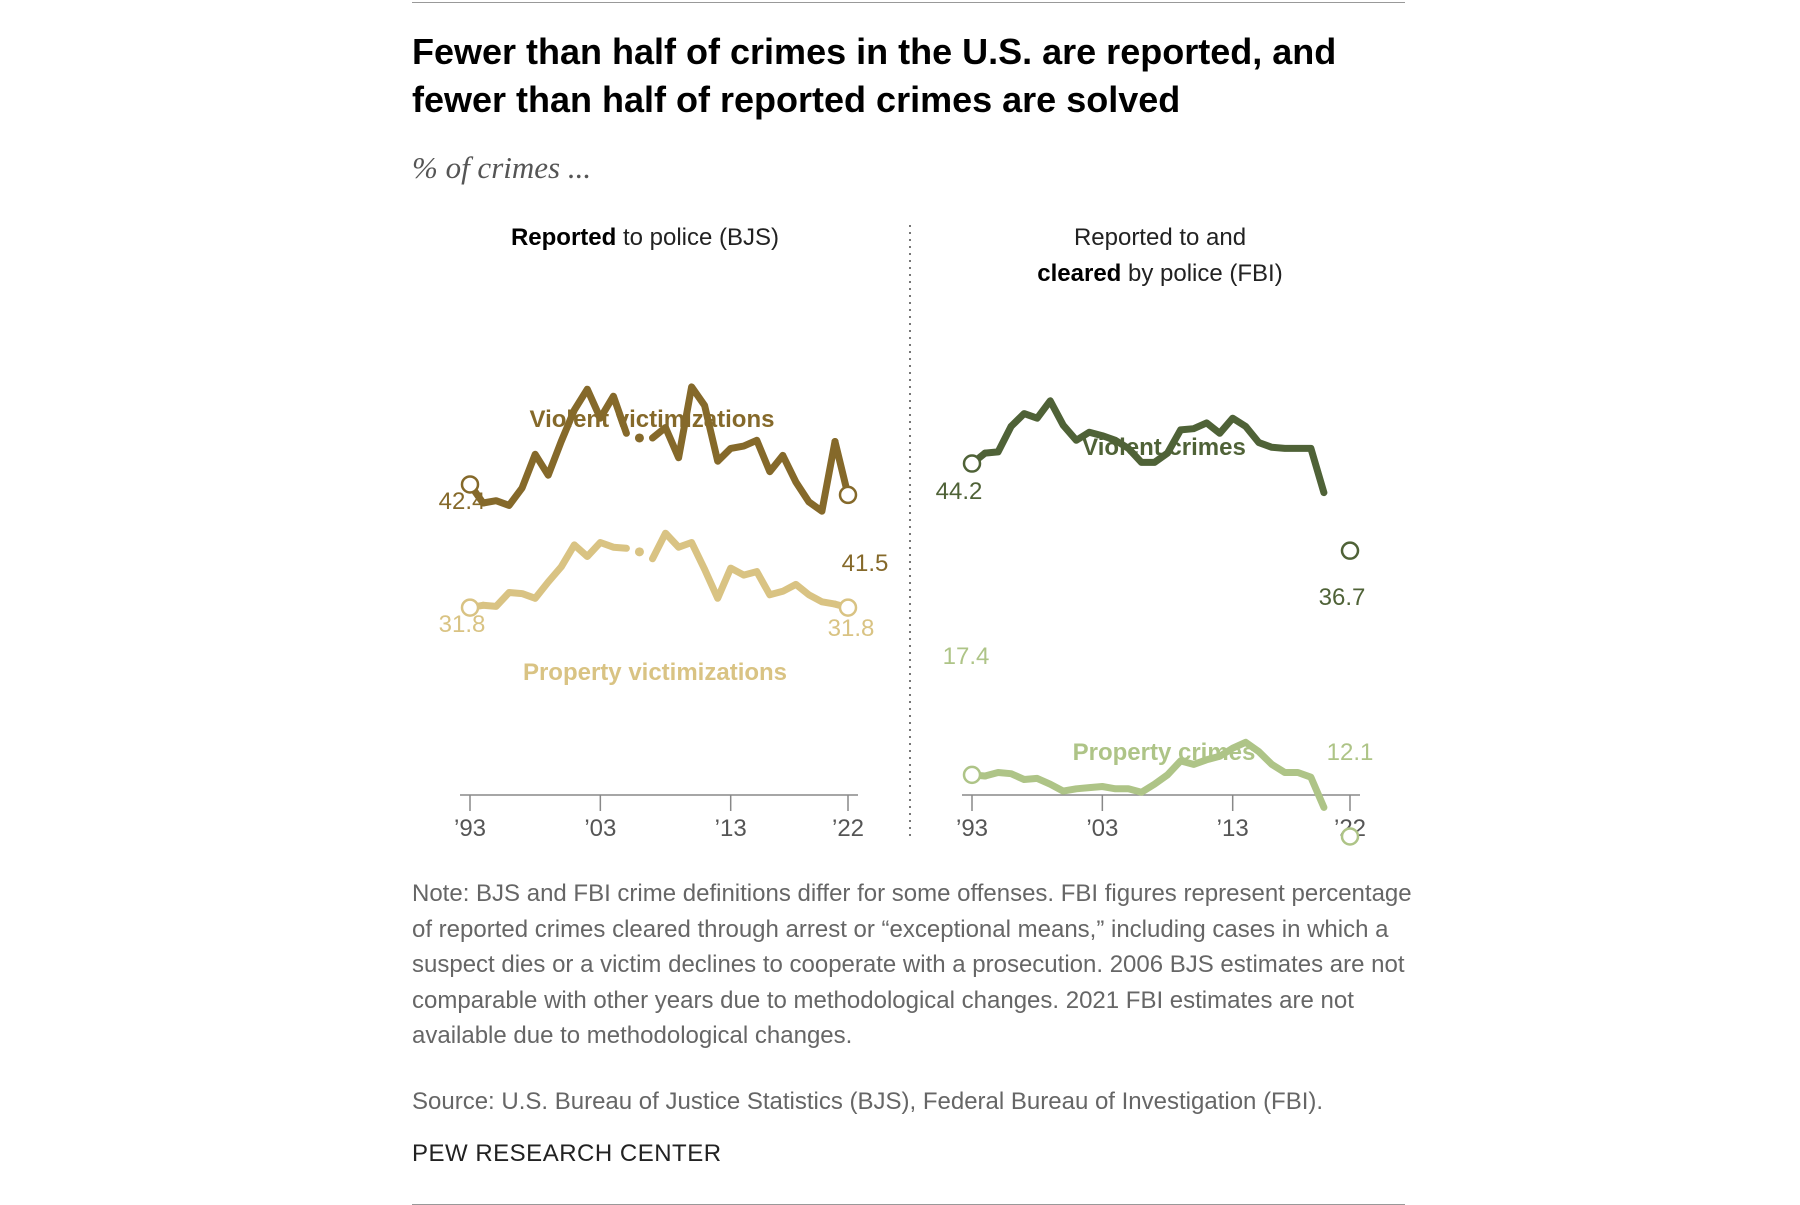 The image size is (1800, 1205). What do you see at coordinates (1164, 752) in the screenshot?
I see `series-label-property-crimes: Property crimes` at bounding box center [1164, 752].